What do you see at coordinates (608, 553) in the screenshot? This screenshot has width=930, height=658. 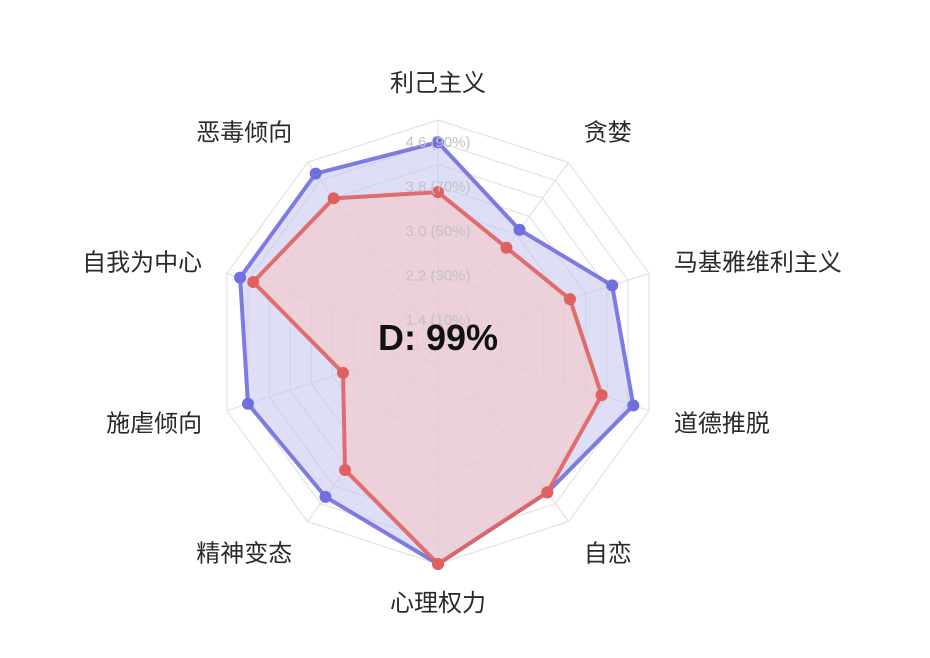 I see `axis-label: 自恋` at bounding box center [608, 553].